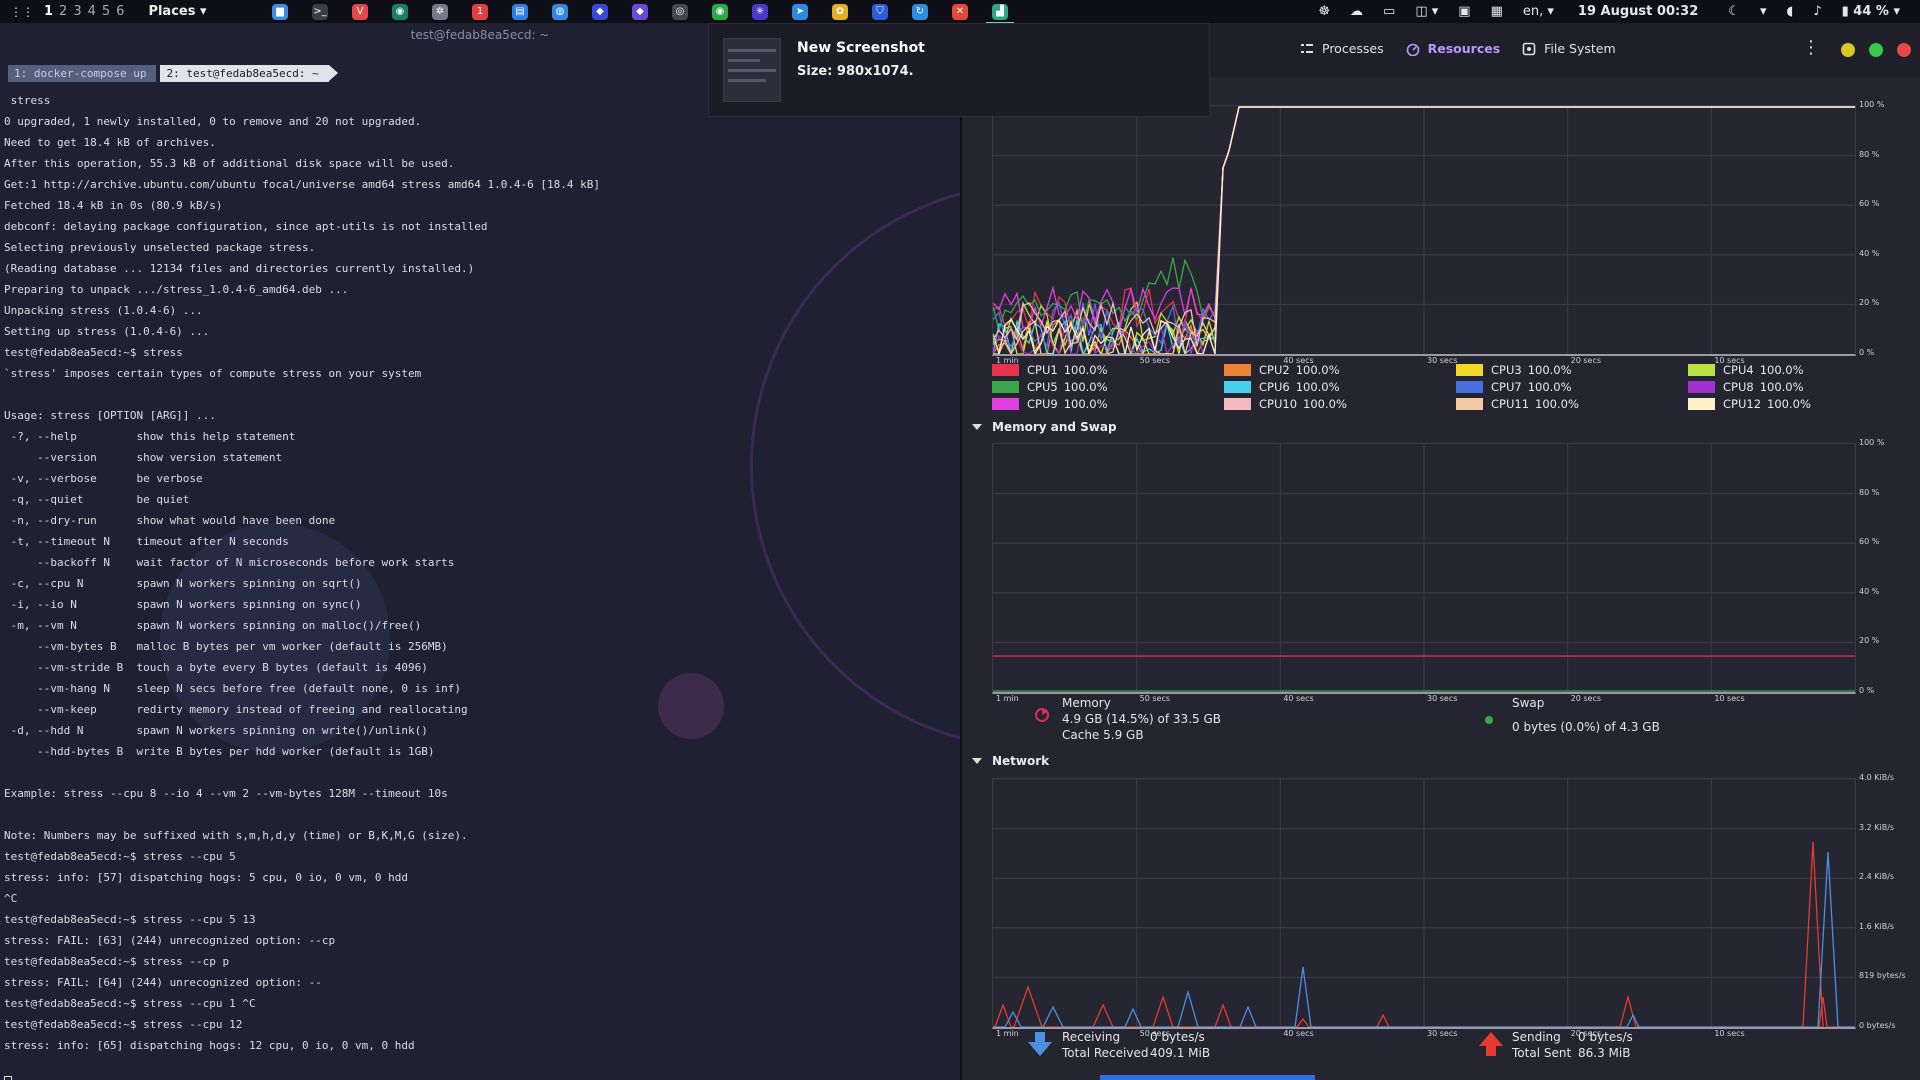 The width and height of the screenshot is (1920, 1080). What do you see at coordinates (1427, 11) in the screenshot?
I see `clipboard-icon: ◫ ▾` at bounding box center [1427, 11].